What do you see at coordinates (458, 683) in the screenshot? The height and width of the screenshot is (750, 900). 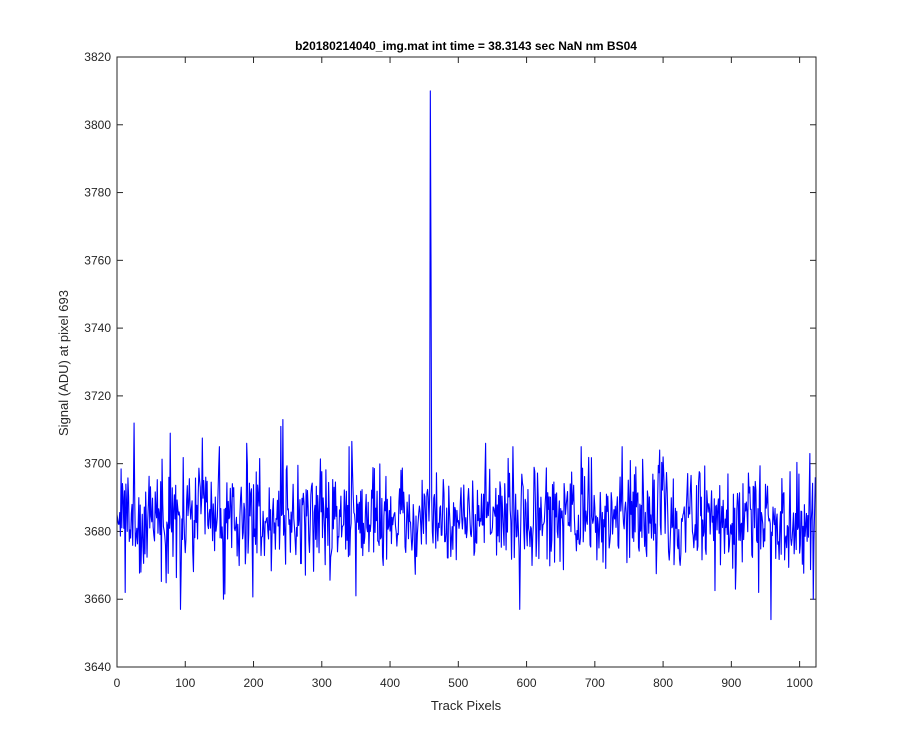 I see `x-tick-label: 500` at bounding box center [458, 683].